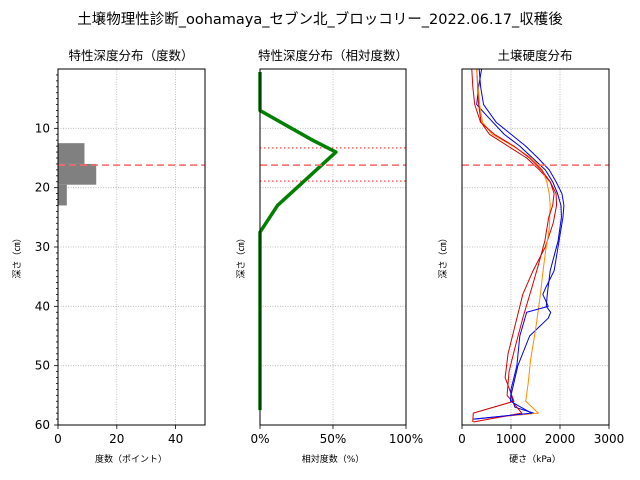 The height and width of the screenshot is (480, 640). What do you see at coordinates (298, 241) in the screenshot?
I see `relative-frequency-line` at bounding box center [298, 241].